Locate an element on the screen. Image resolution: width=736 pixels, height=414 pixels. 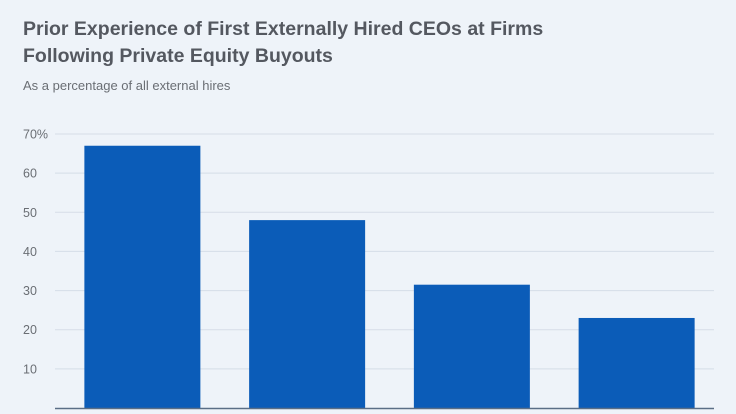
y-tick-label: 20 is located at coordinates (30, 330).